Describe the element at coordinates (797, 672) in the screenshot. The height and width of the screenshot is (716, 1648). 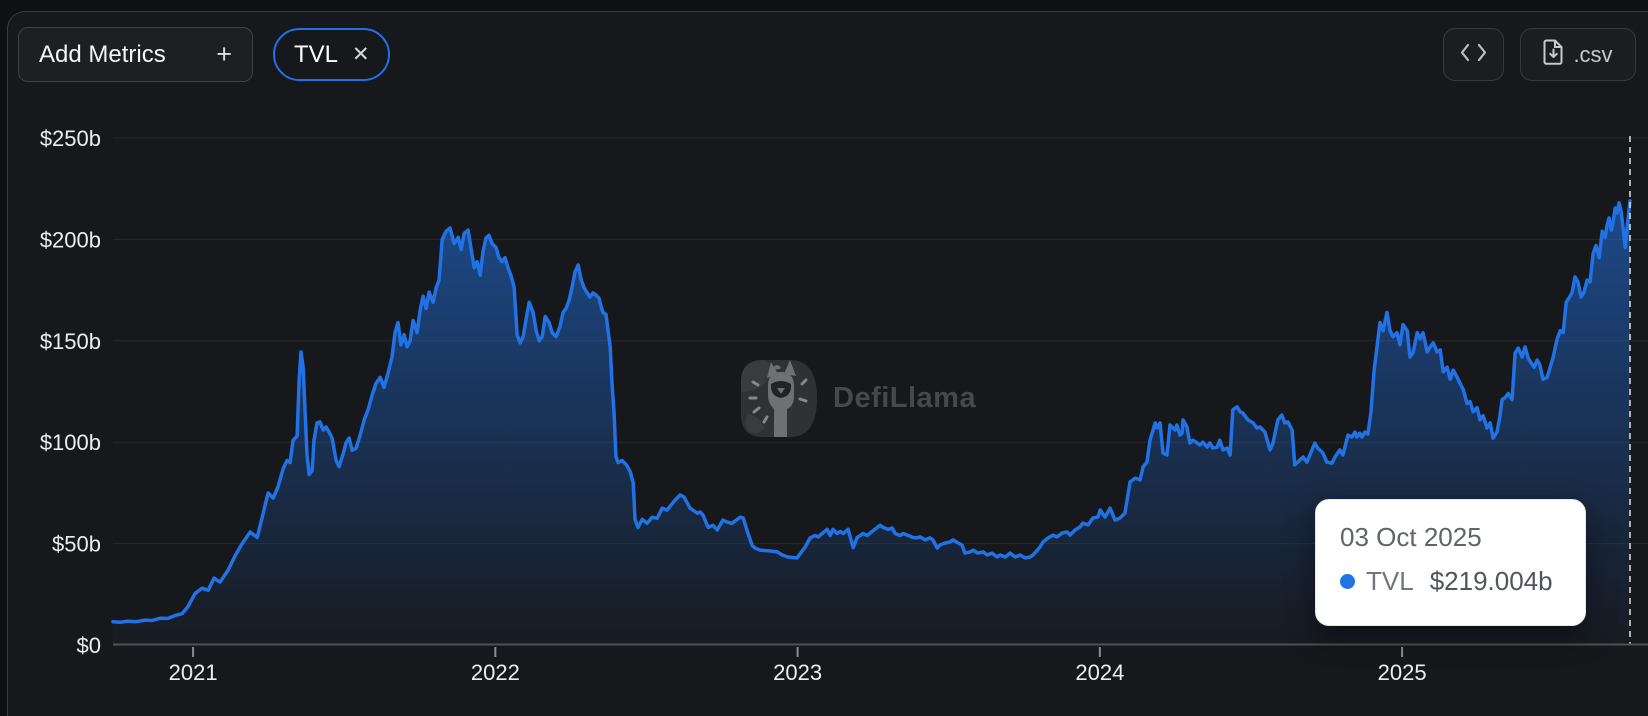
I see `x-axis-label: 2023` at that location.